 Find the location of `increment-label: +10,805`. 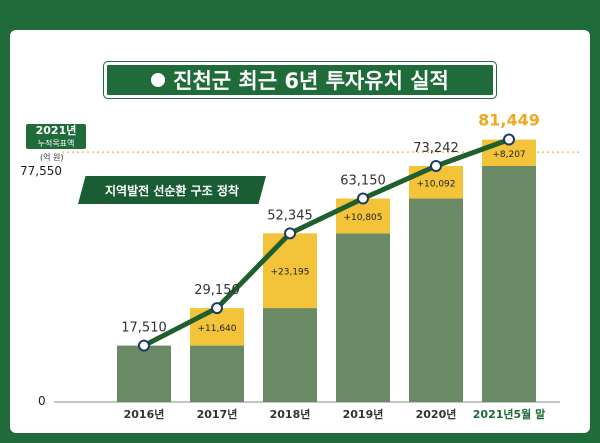

increment-label: +10,805 is located at coordinates (362, 218).